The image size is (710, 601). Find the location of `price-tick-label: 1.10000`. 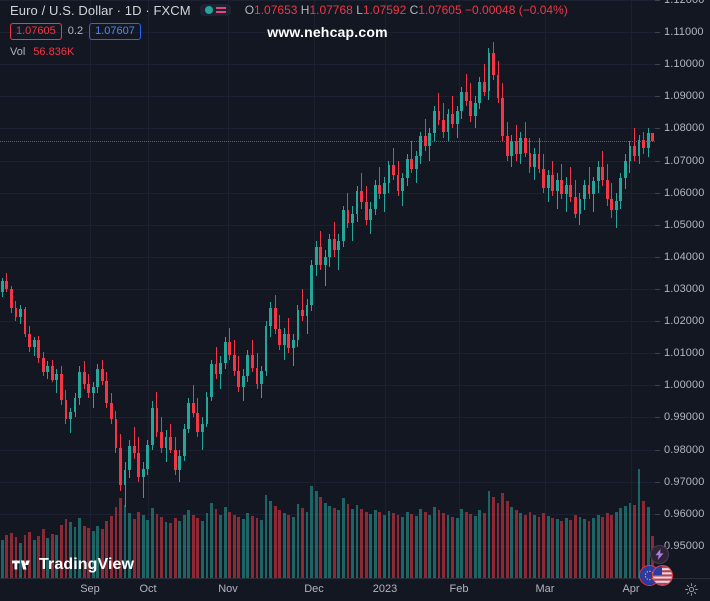

price-tick-label: 1.10000 is located at coordinates (684, 64).